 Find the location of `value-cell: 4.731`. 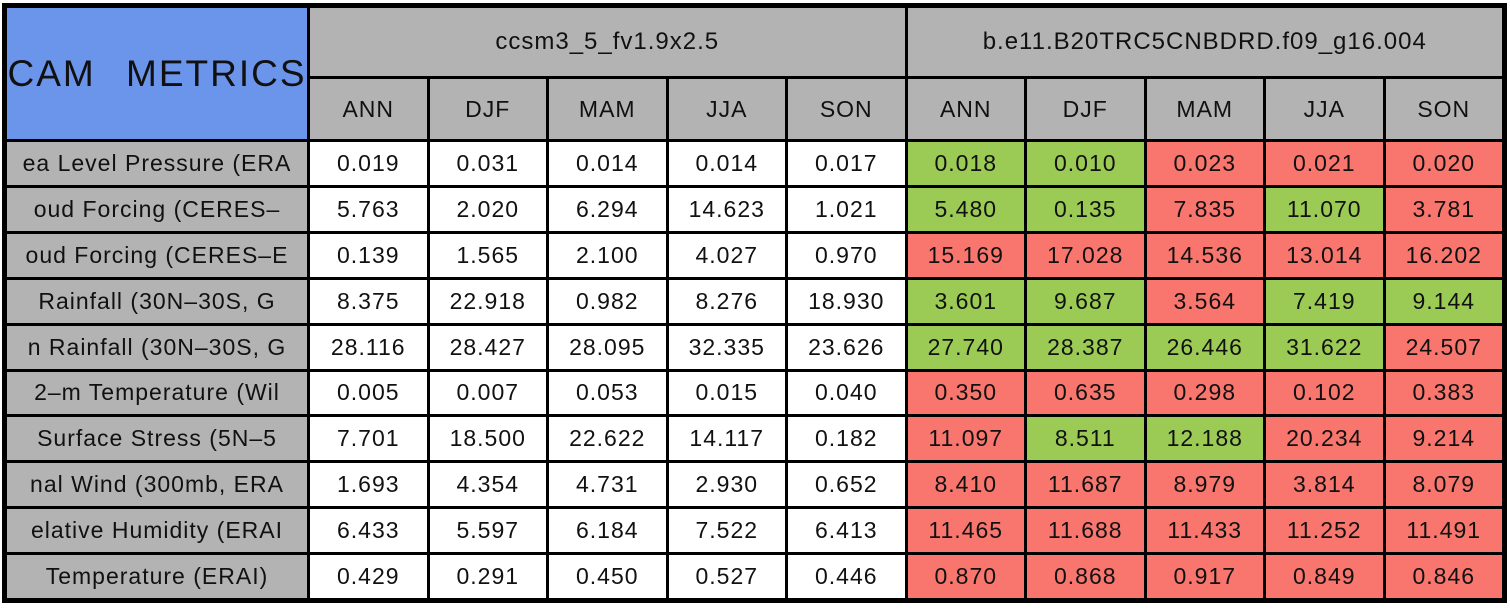

value-cell: 4.731 is located at coordinates (607, 485).